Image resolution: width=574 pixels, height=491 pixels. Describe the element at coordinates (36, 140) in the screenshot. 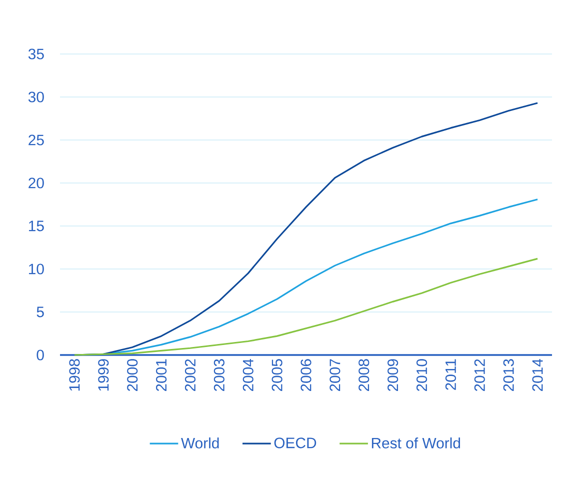

I see `y-tick-label: 25` at that location.